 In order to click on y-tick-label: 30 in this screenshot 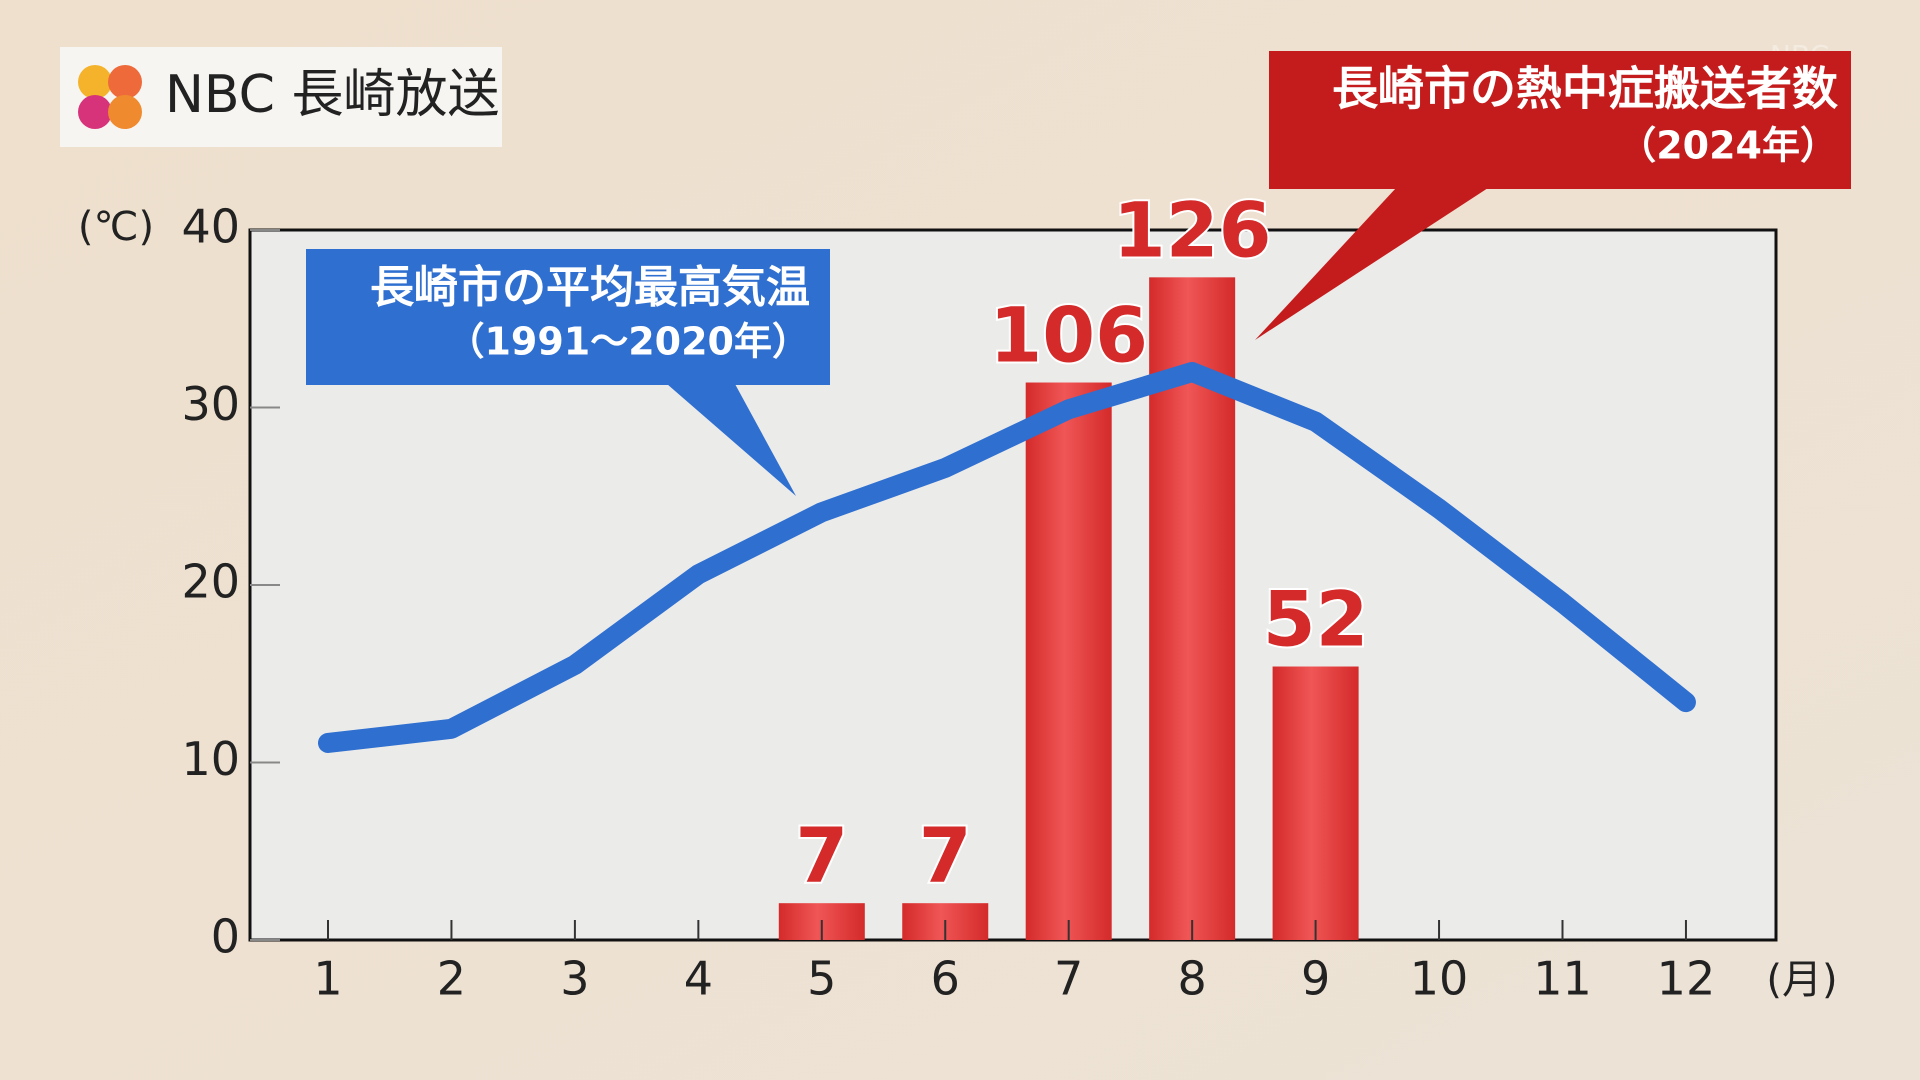, I will do `click(210, 404)`.